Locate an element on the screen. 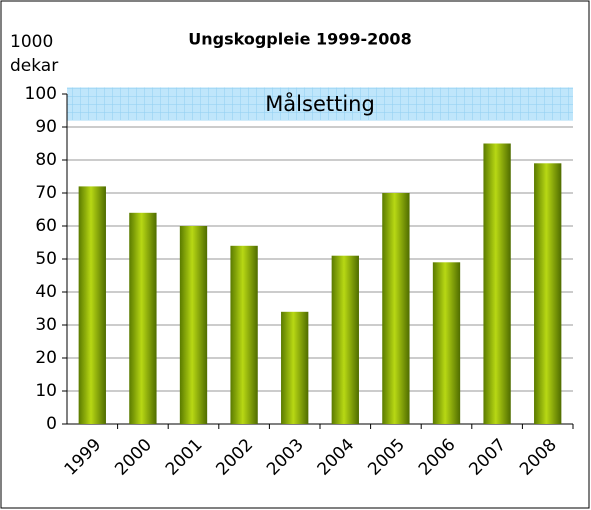 This screenshot has height=510, width=591. y-tick-label: 50 is located at coordinates (46, 259).